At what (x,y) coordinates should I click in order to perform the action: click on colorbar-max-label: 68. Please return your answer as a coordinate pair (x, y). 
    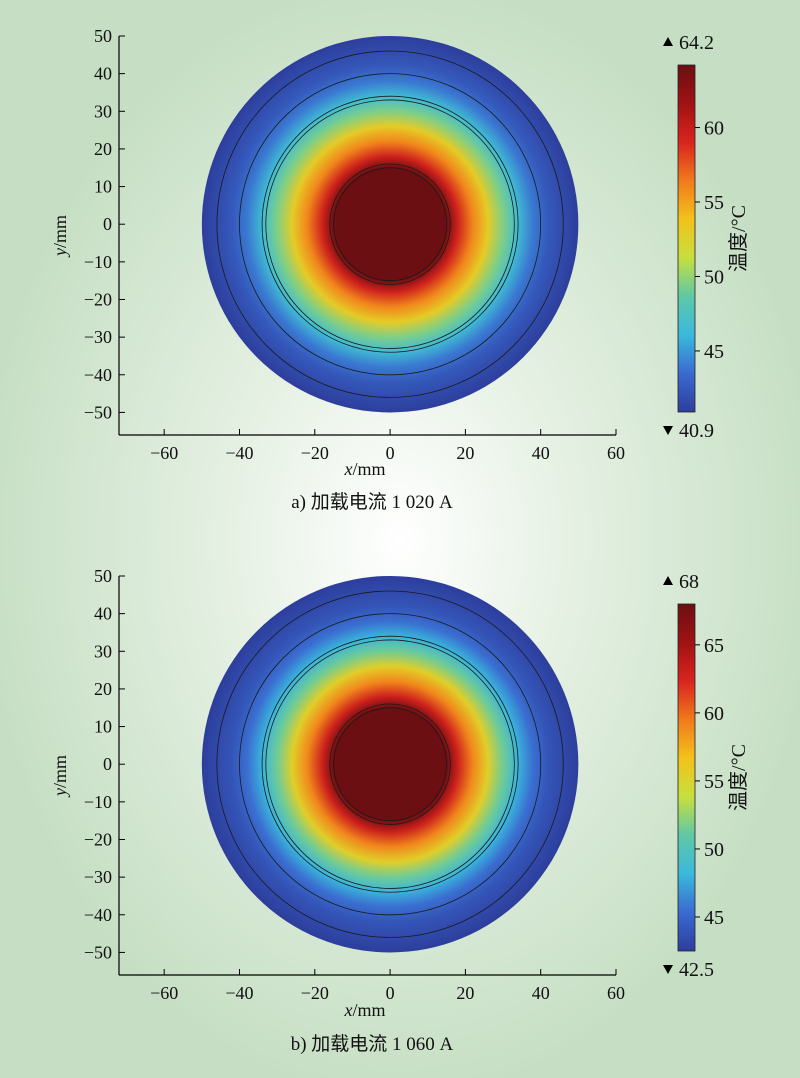
    Looking at the image, I should click on (689, 582).